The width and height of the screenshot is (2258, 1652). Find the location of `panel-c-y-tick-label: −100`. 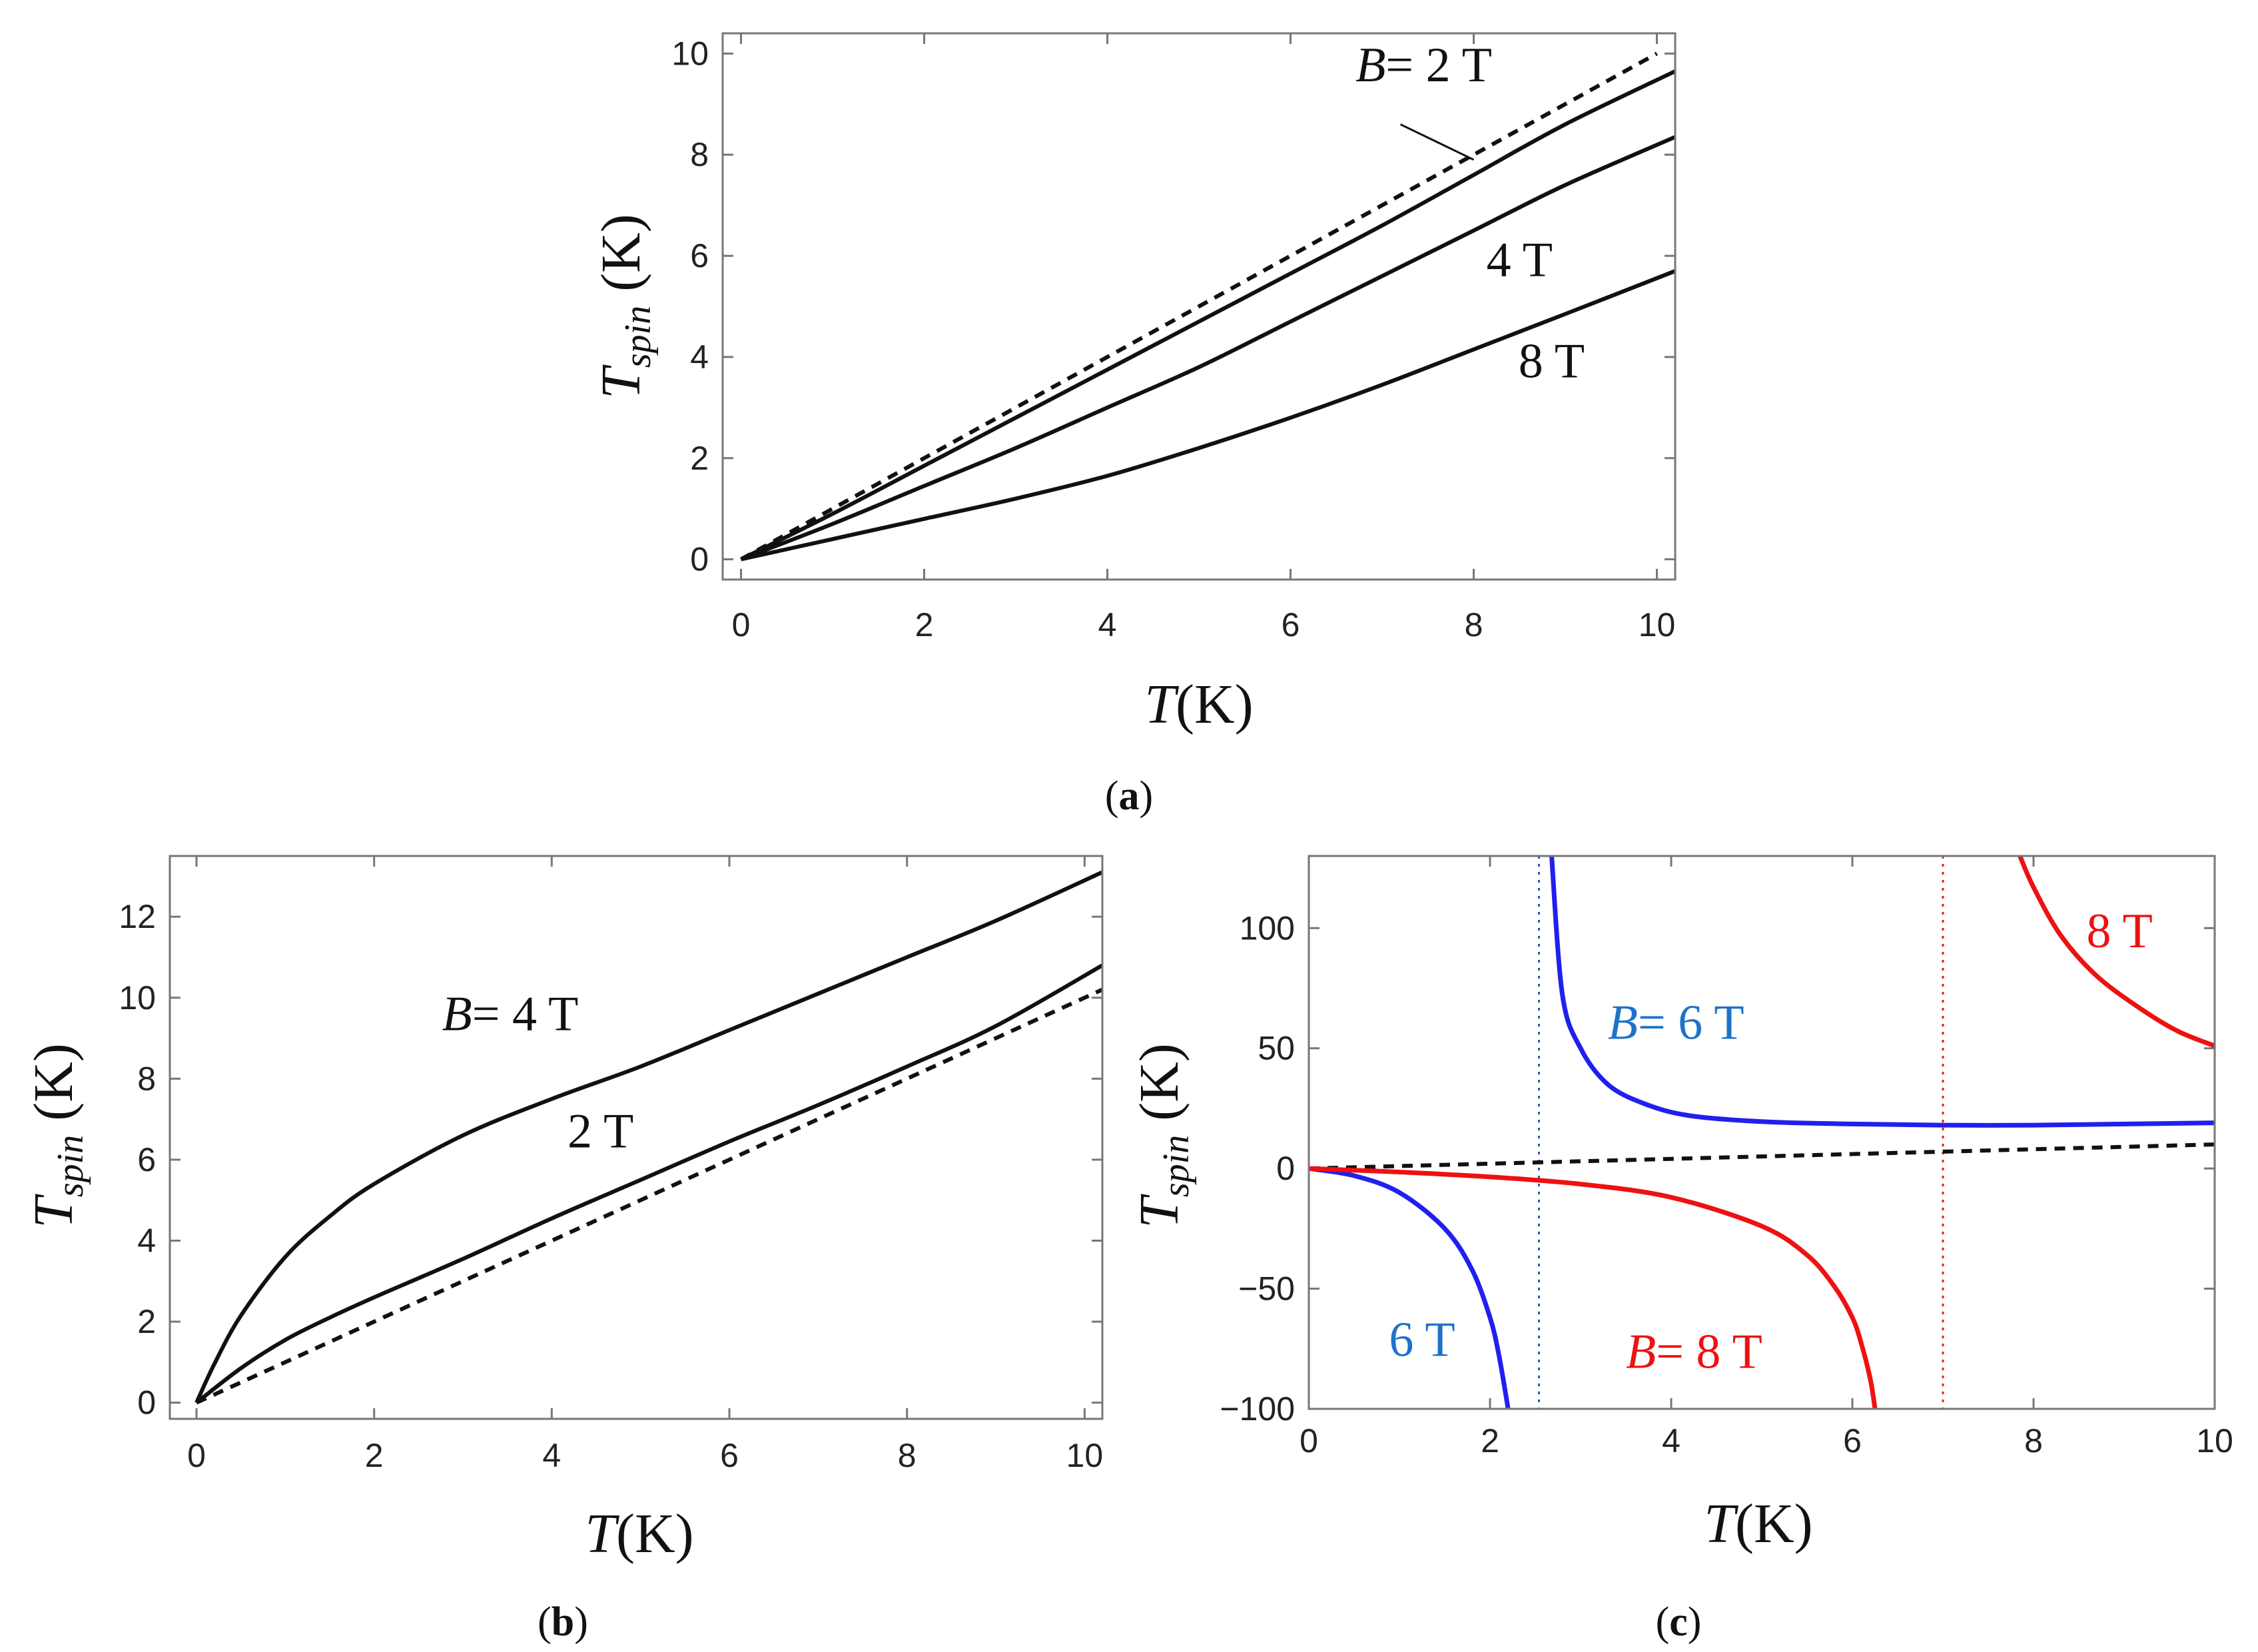

panel-c-y-tick-label: −100 is located at coordinates (1257, 1409).